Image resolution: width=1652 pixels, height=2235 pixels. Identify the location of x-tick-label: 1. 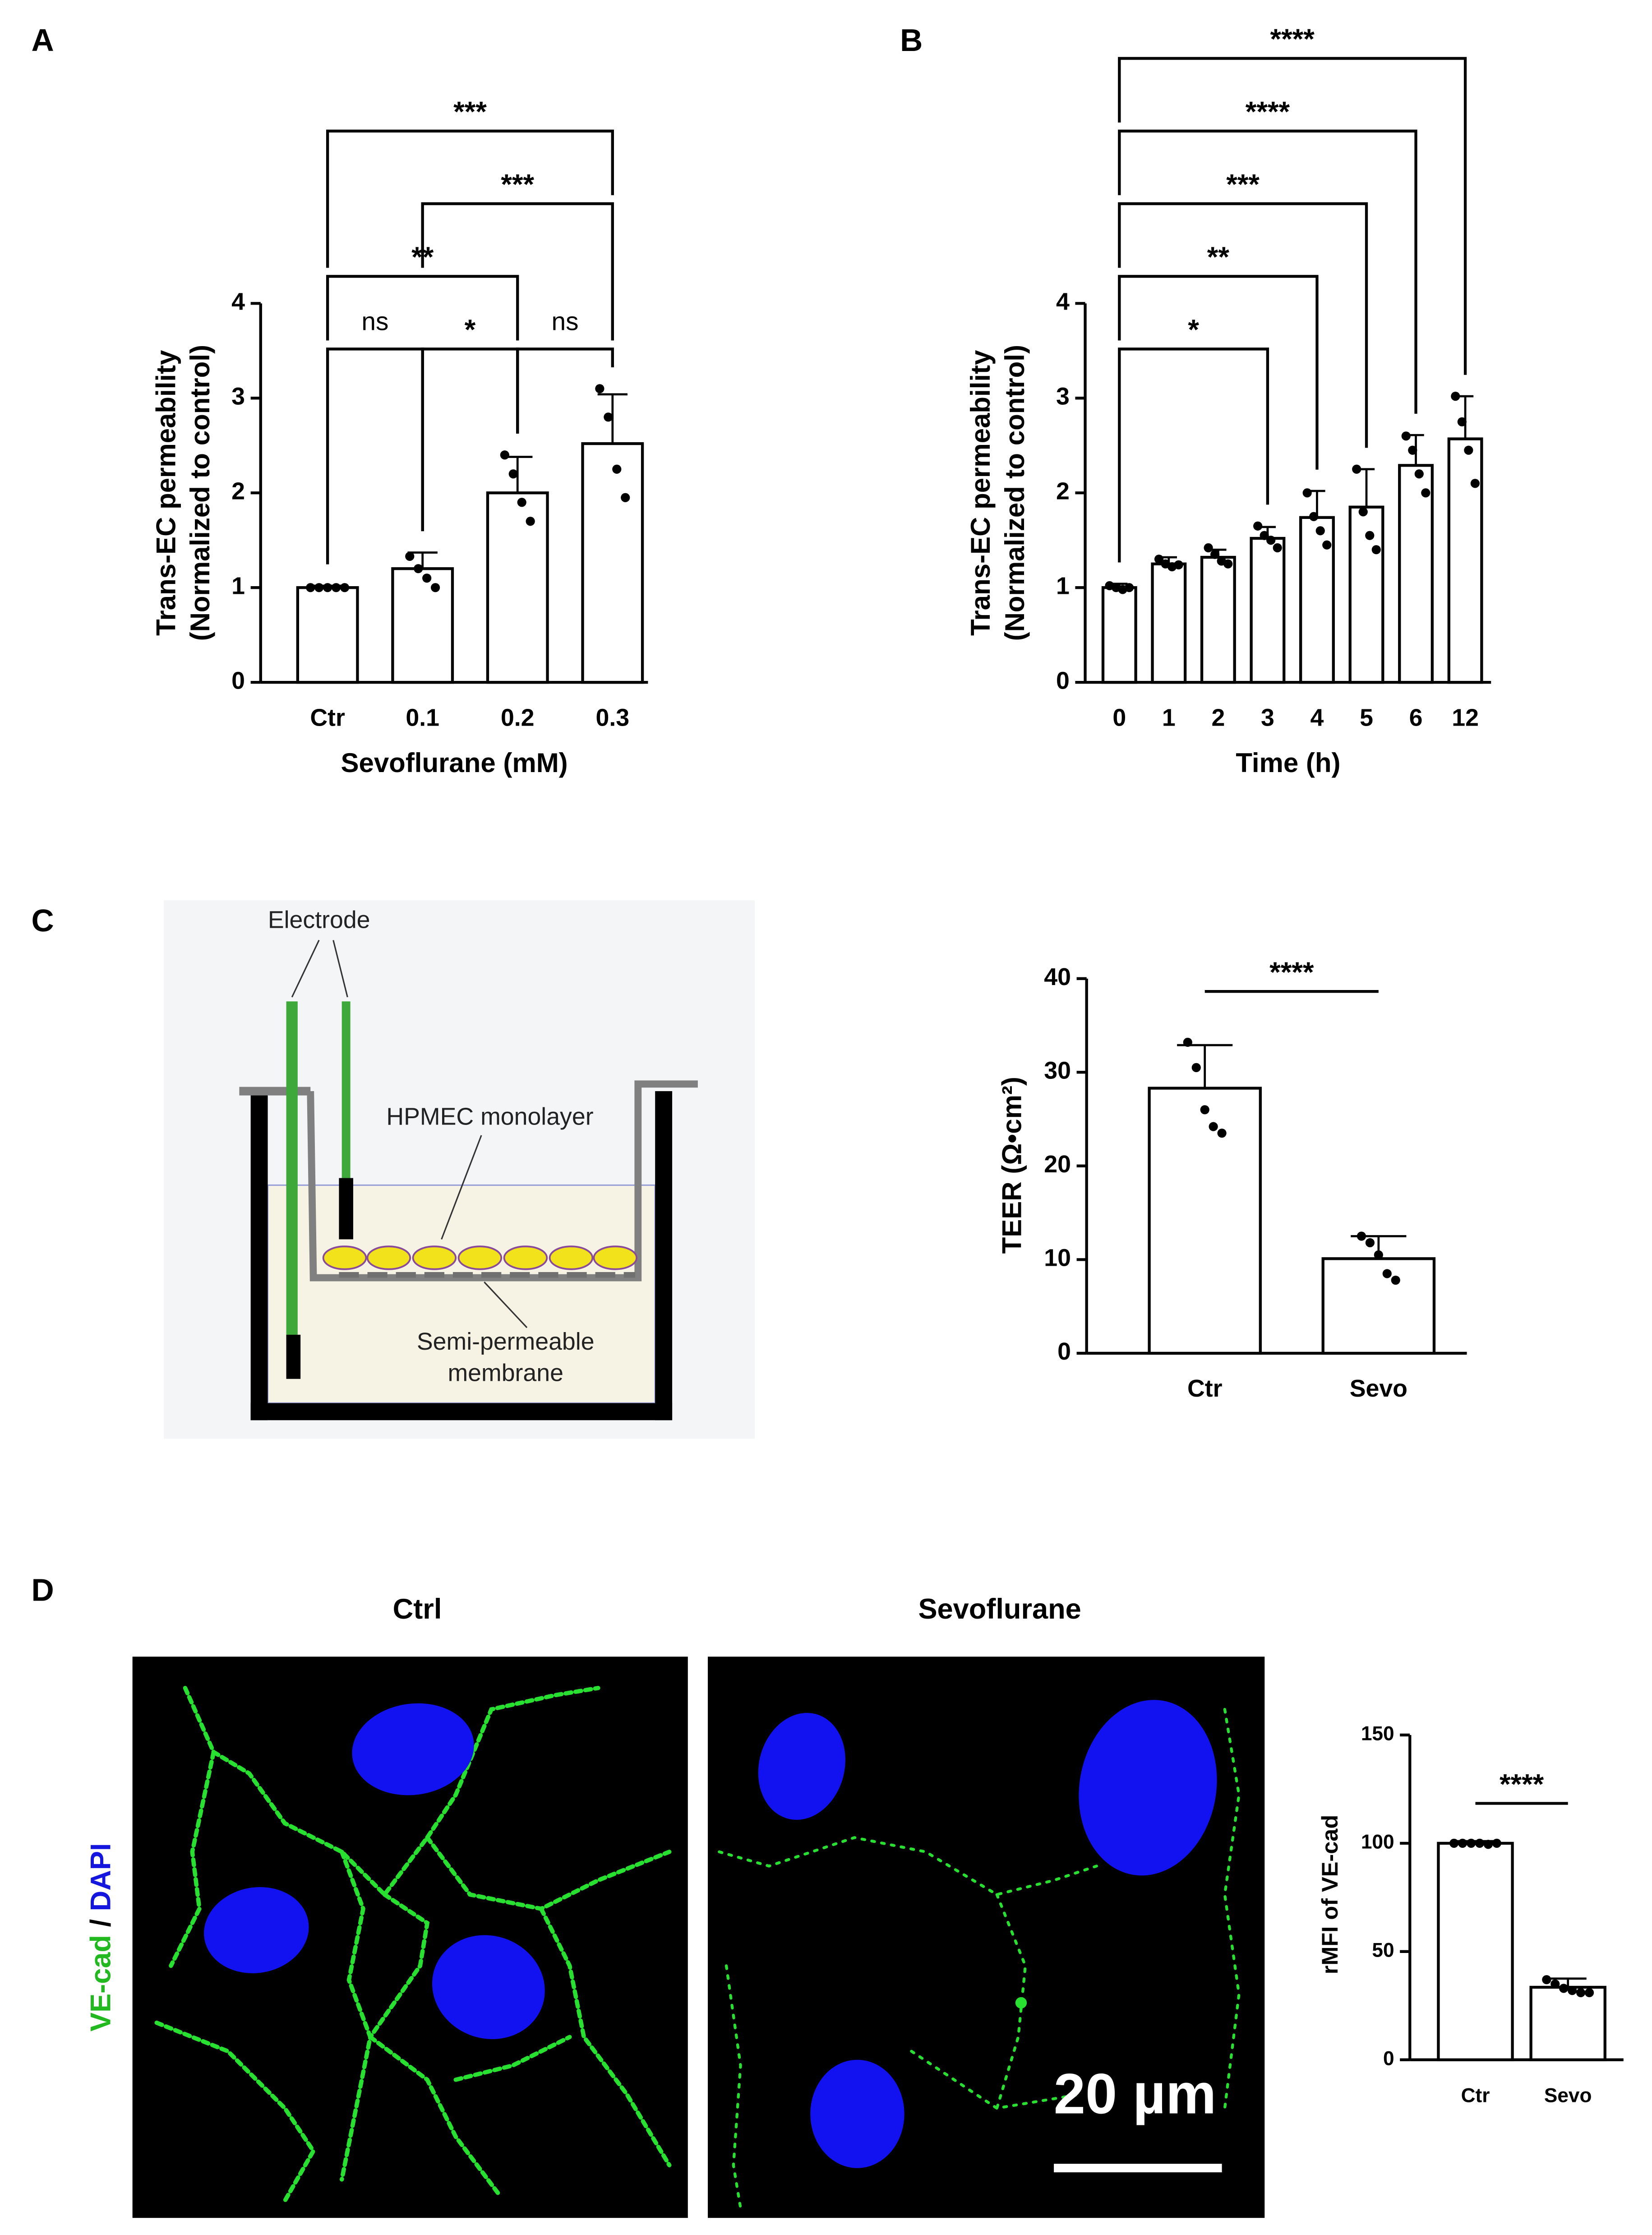
(1169, 717).